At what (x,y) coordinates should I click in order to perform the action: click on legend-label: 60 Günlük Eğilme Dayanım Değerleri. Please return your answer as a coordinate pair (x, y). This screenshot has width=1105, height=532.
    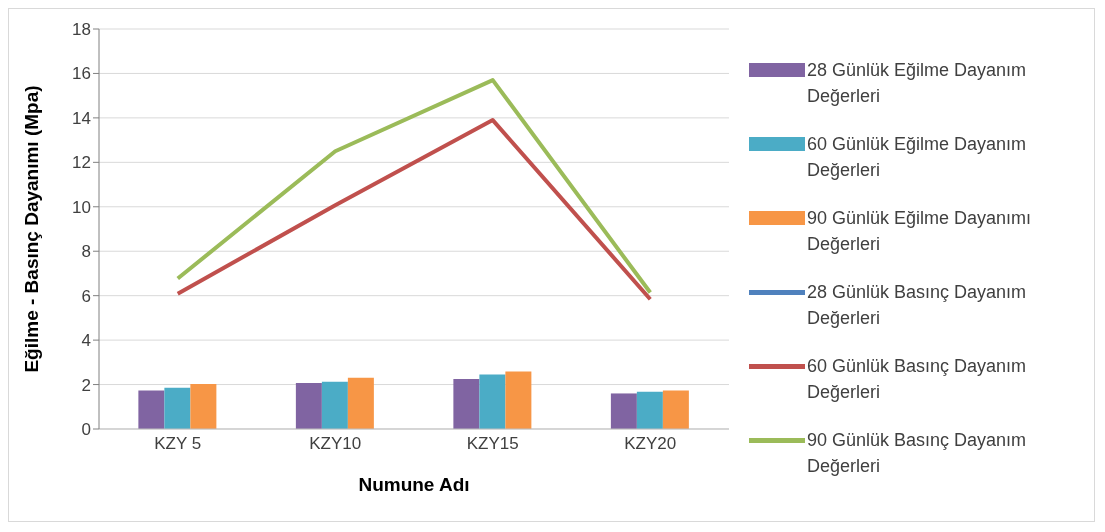
    Looking at the image, I should click on (917, 157).